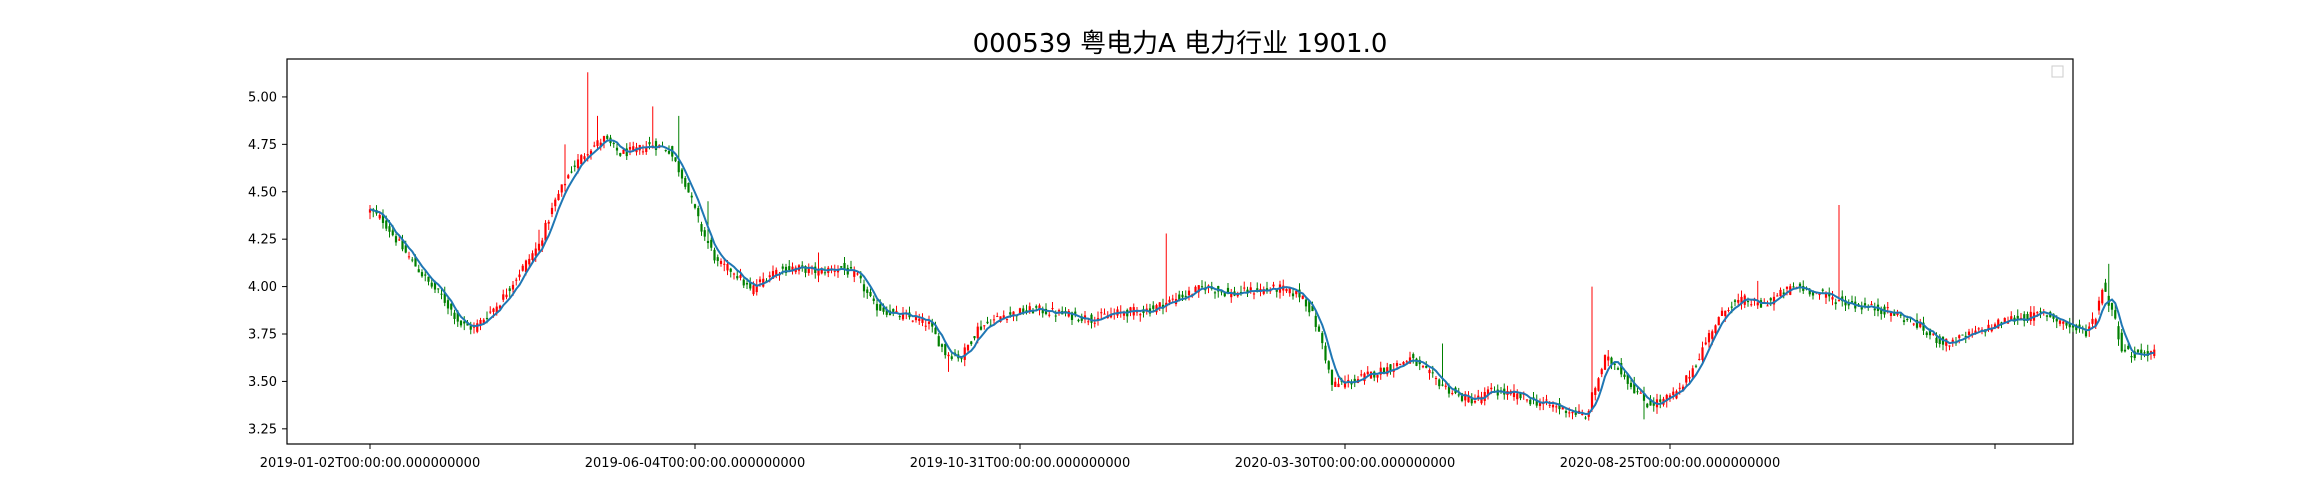  Describe the element at coordinates (370, 463) in the screenshot. I see `x-tick-label: 2019-01-02T00:00:00.000000000` at that location.